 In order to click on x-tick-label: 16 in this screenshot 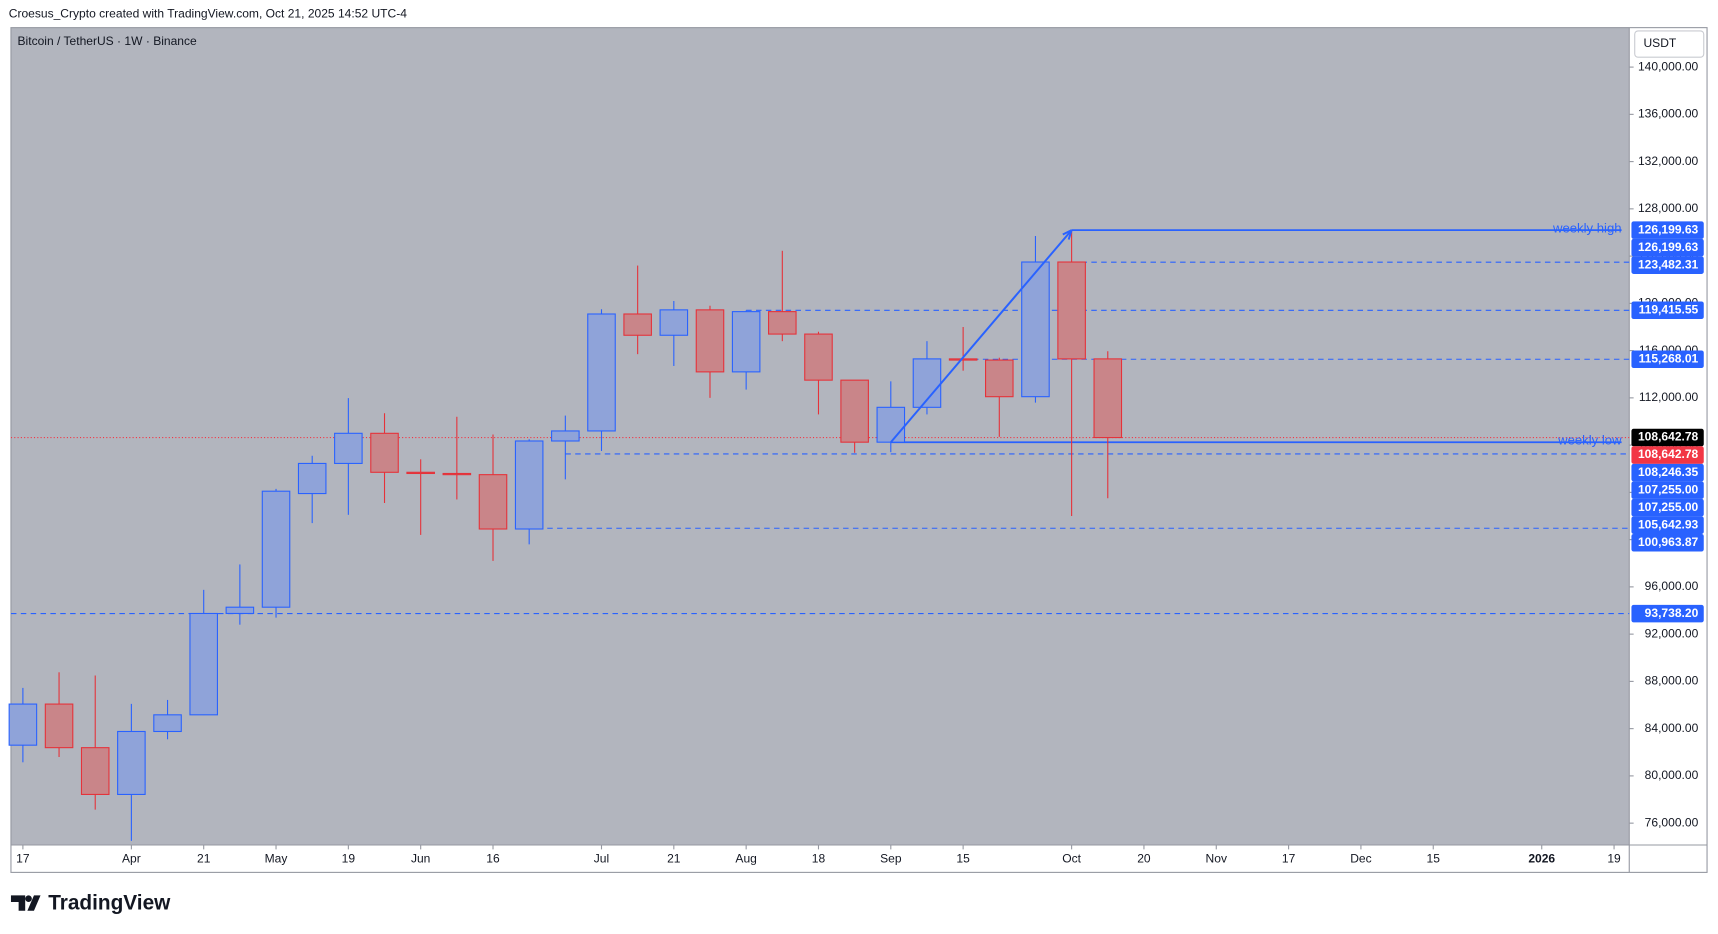, I will do `click(493, 858)`.